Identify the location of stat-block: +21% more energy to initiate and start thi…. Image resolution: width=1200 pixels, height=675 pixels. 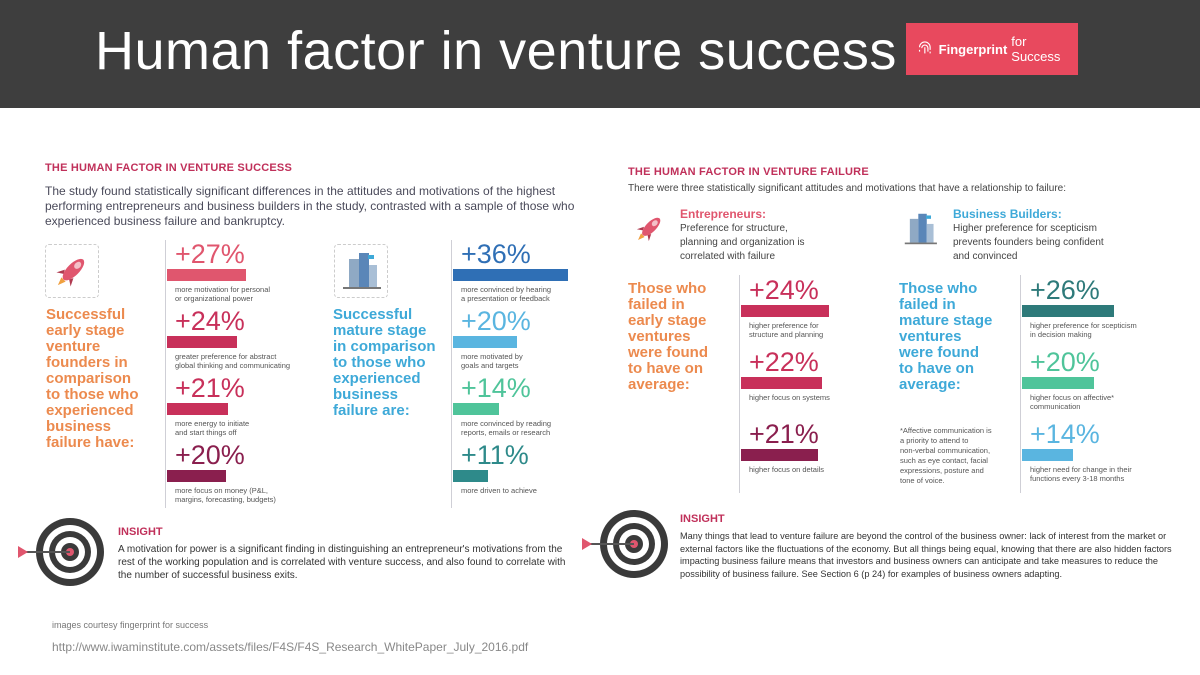
(208, 405).